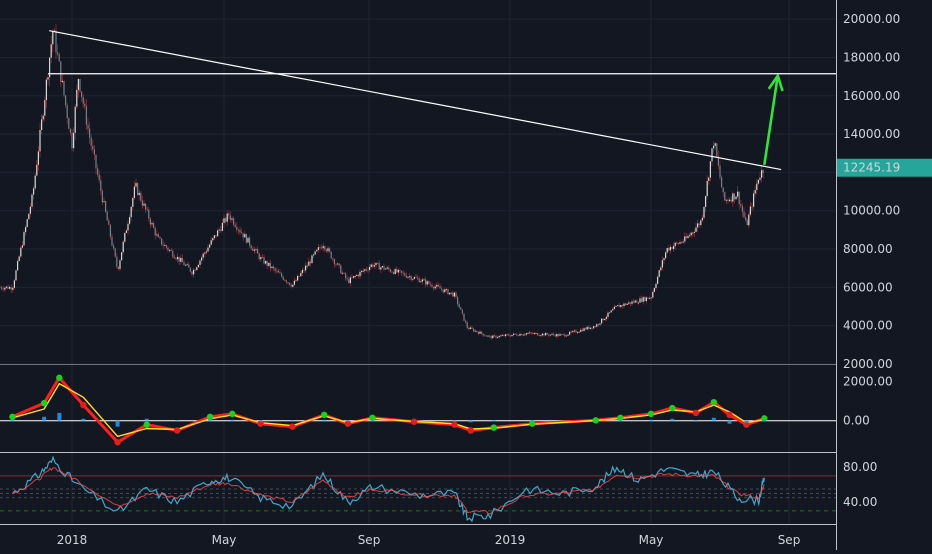 The height and width of the screenshot is (554, 932). Describe the element at coordinates (868, 326) in the screenshot. I see `price-tick-label: 4000.00` at that location.